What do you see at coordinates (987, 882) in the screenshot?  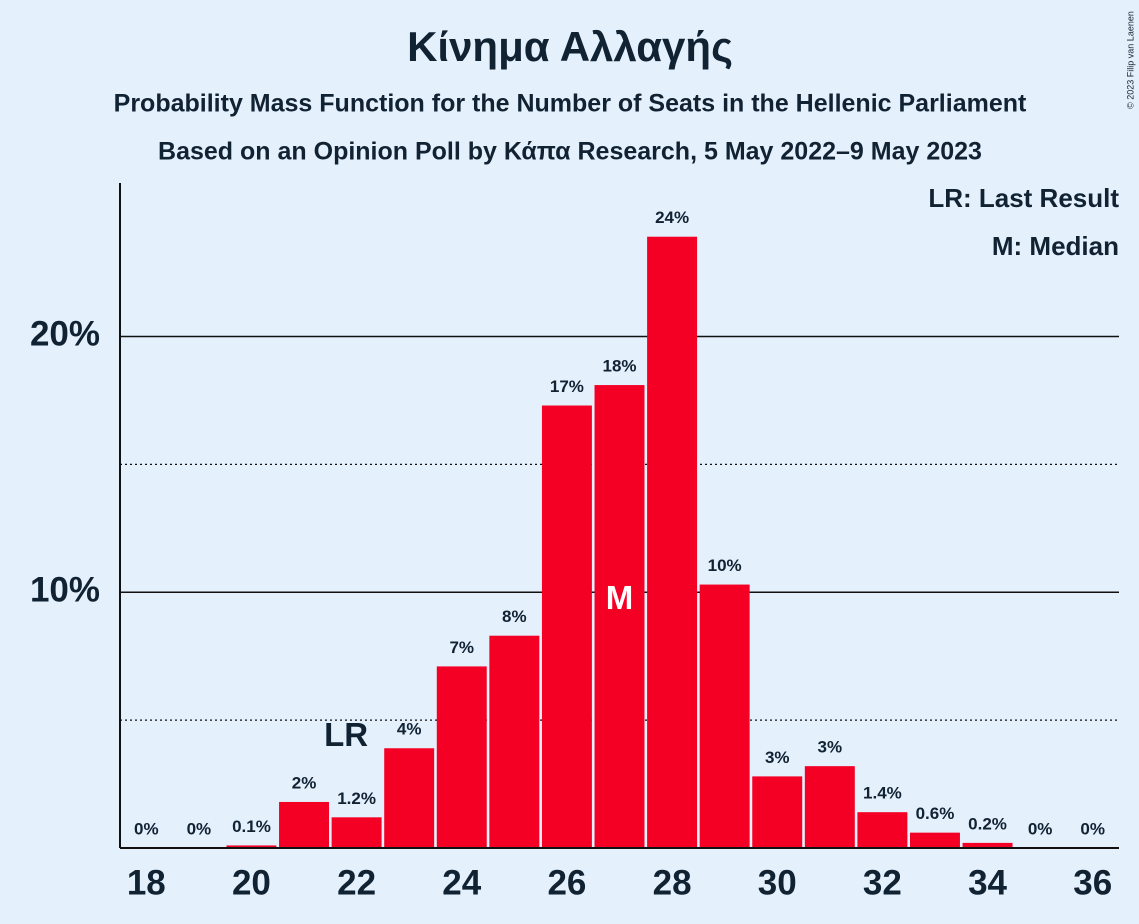 I see `x-tick-label: 34` at bounding box center [987, 882].